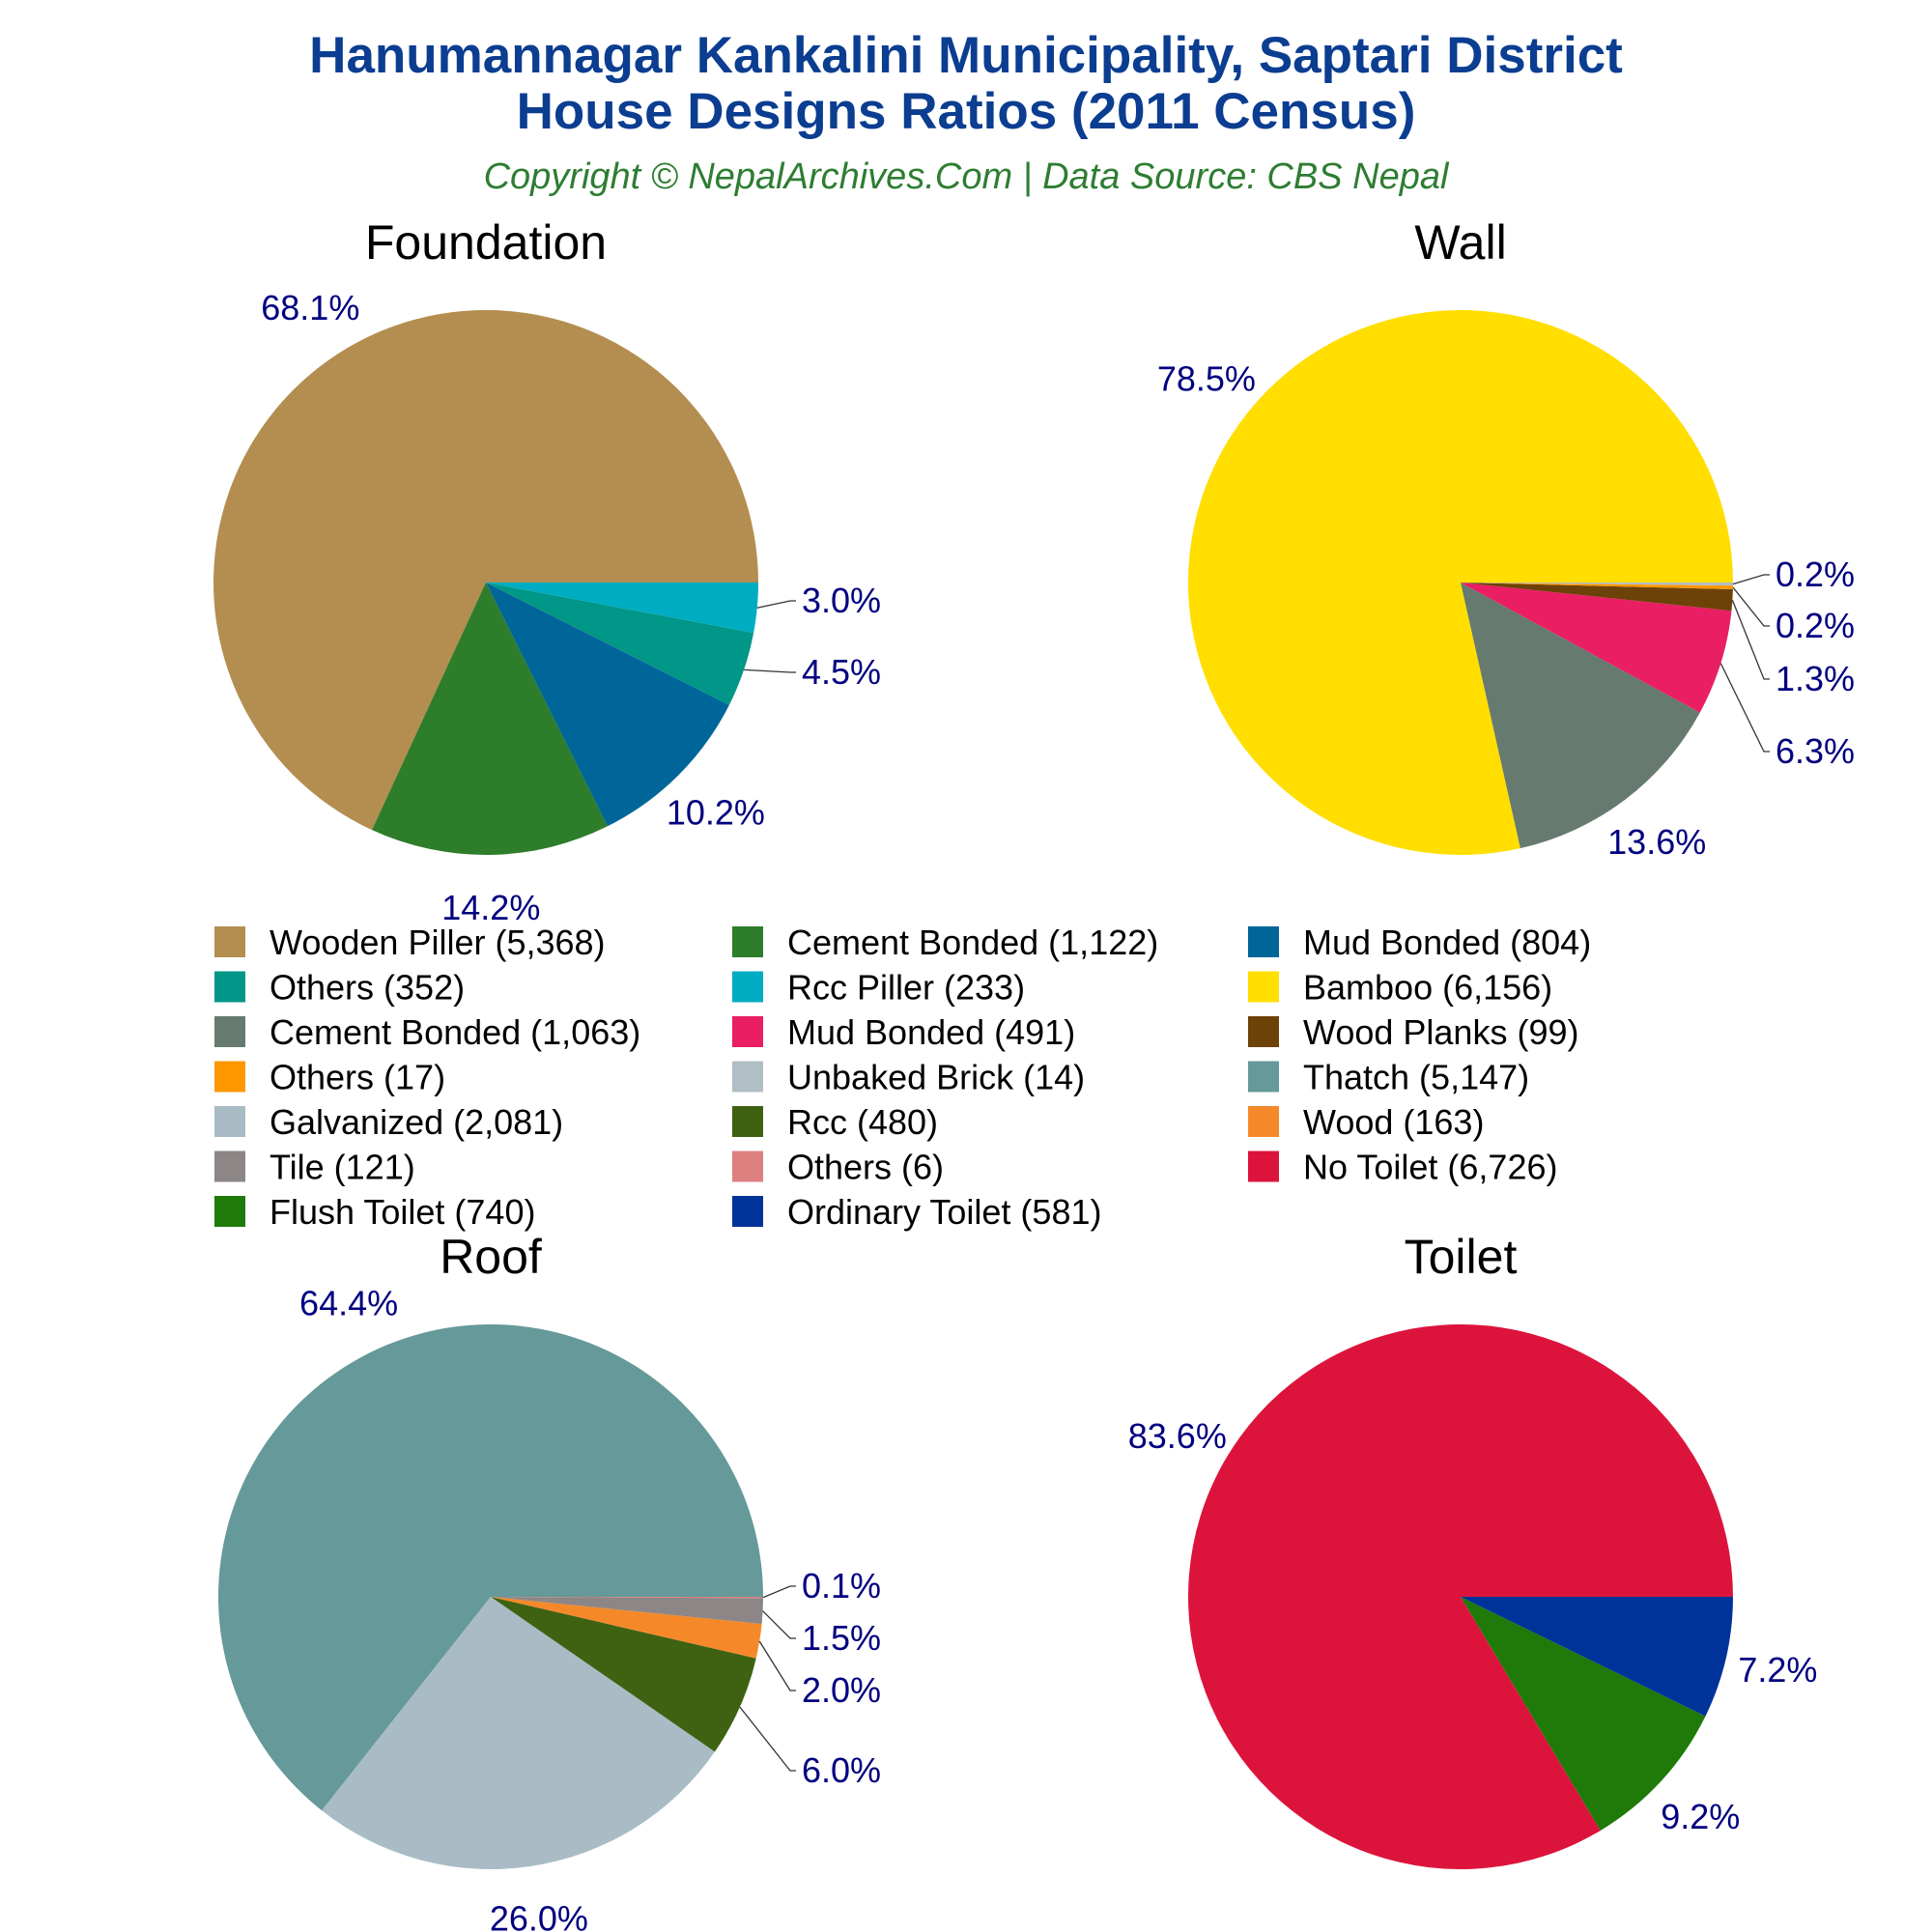 The width and height of the screenshot is (1932, 1932). What do you see at coordinates (1460, 242) in the screenshot?
I see `pie-title: Wall` at bounding box center [1460, 242].